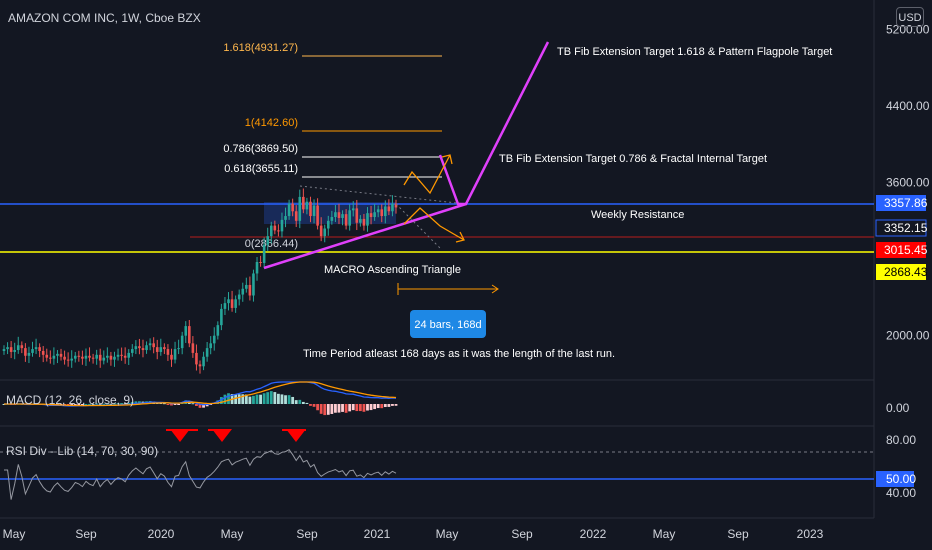 This screenshot has width=932, height=550. I want to click on triangle-support-trendline, so click(365, 236).